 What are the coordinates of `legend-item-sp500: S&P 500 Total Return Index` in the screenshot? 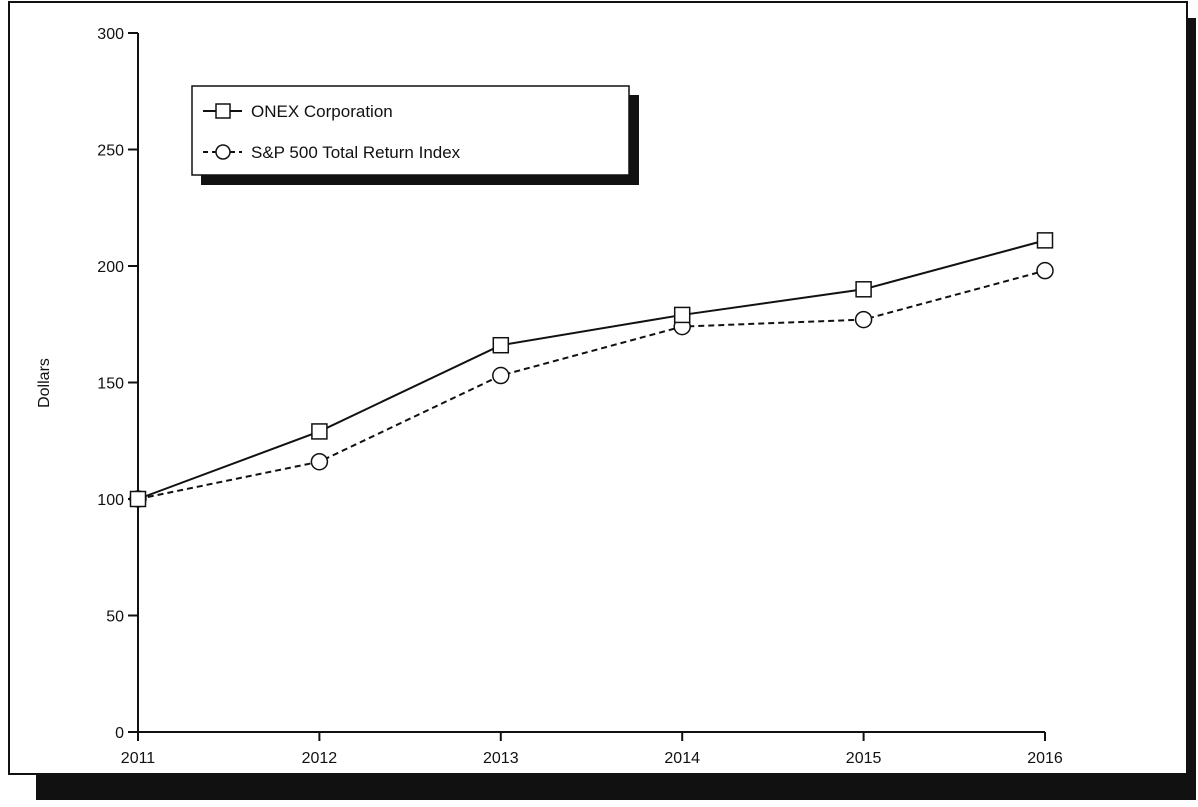 It's located at (332, 152).